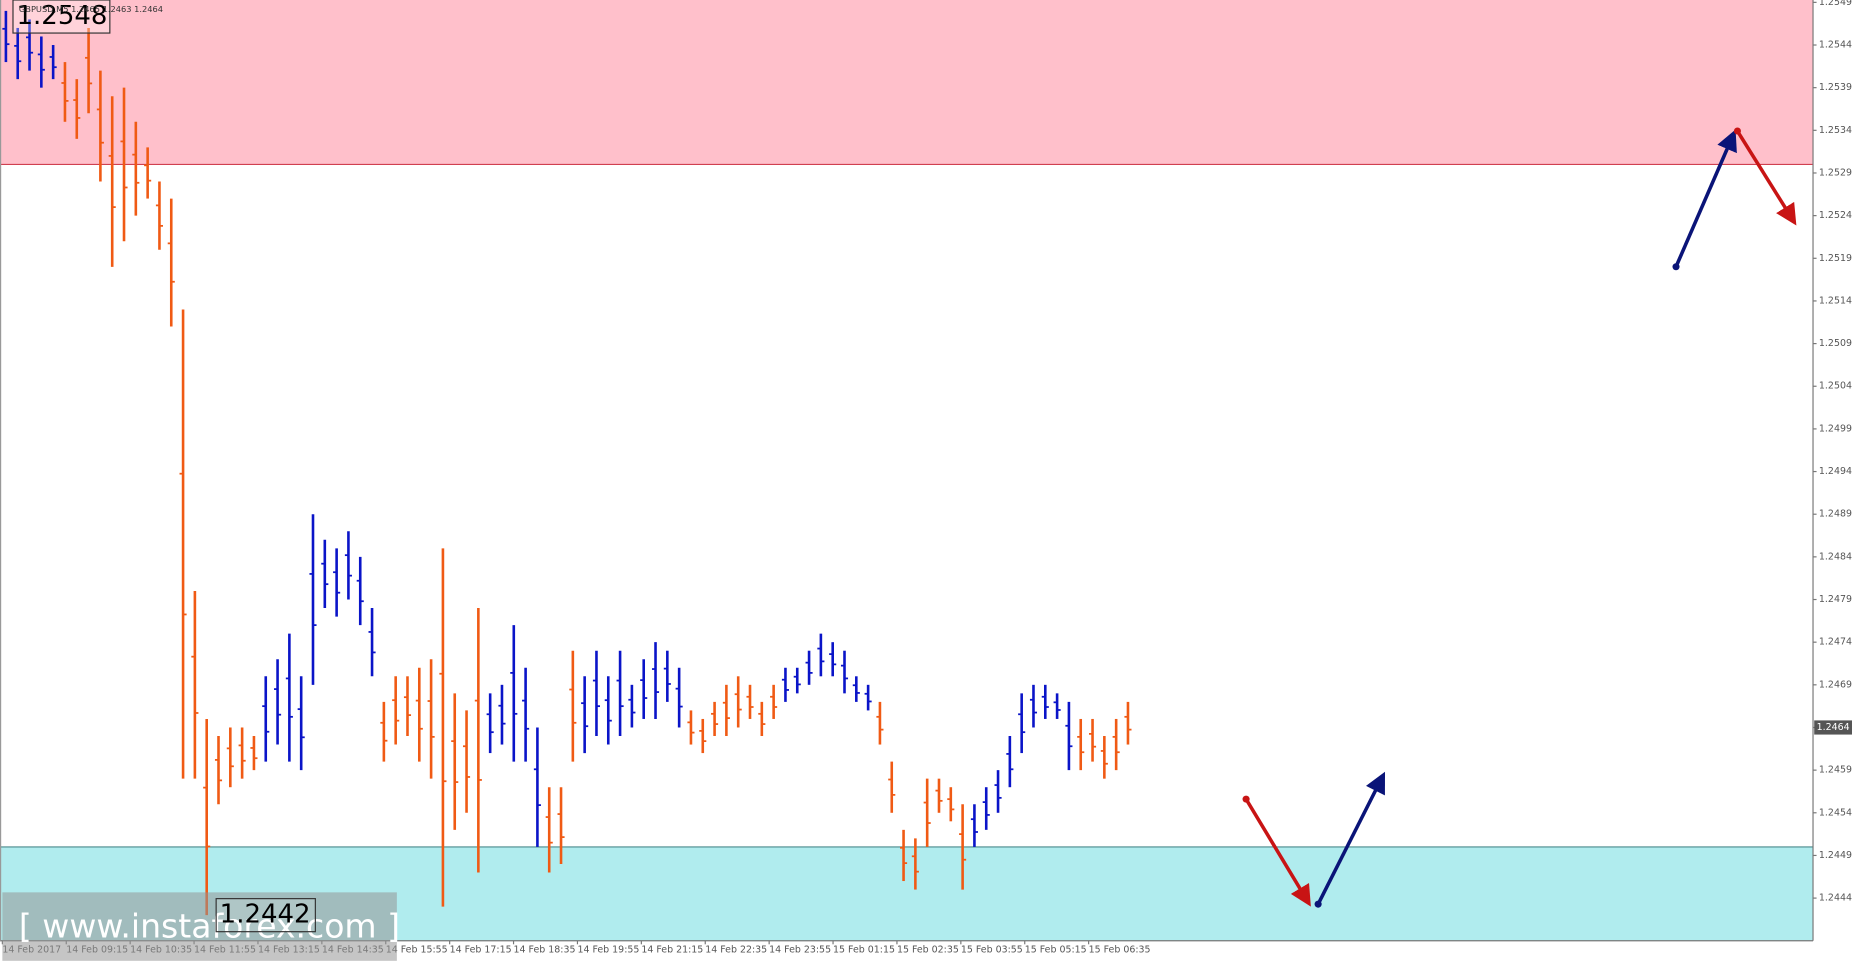 The image size is (1852, 962). I want to click on x-tick-label: 14 Feb 18:35, so click(545, 950).